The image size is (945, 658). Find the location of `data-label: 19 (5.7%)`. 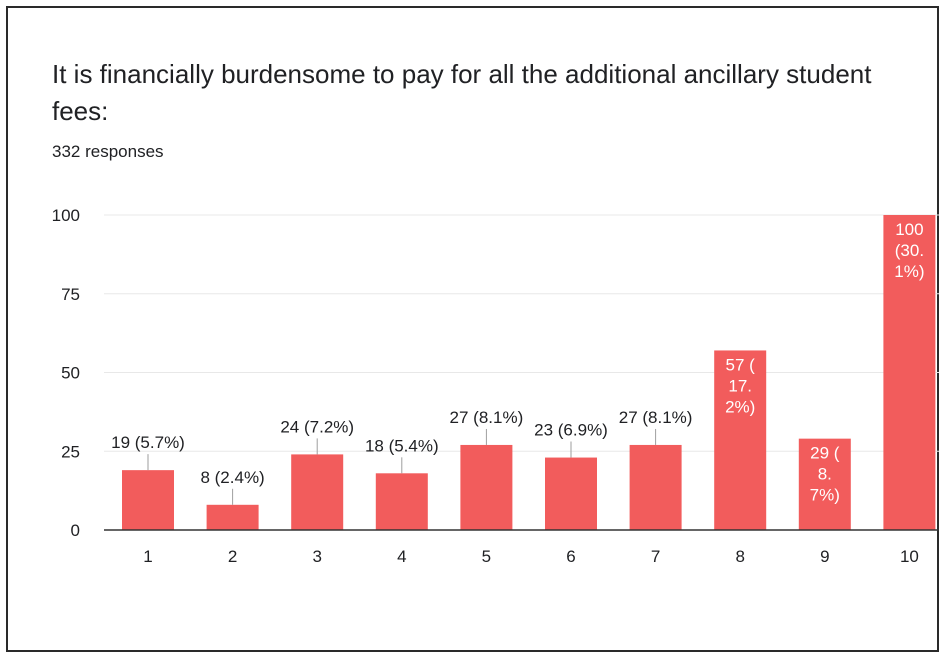

data-label: 19 (5.7%) is located at coordinates (148, 442).